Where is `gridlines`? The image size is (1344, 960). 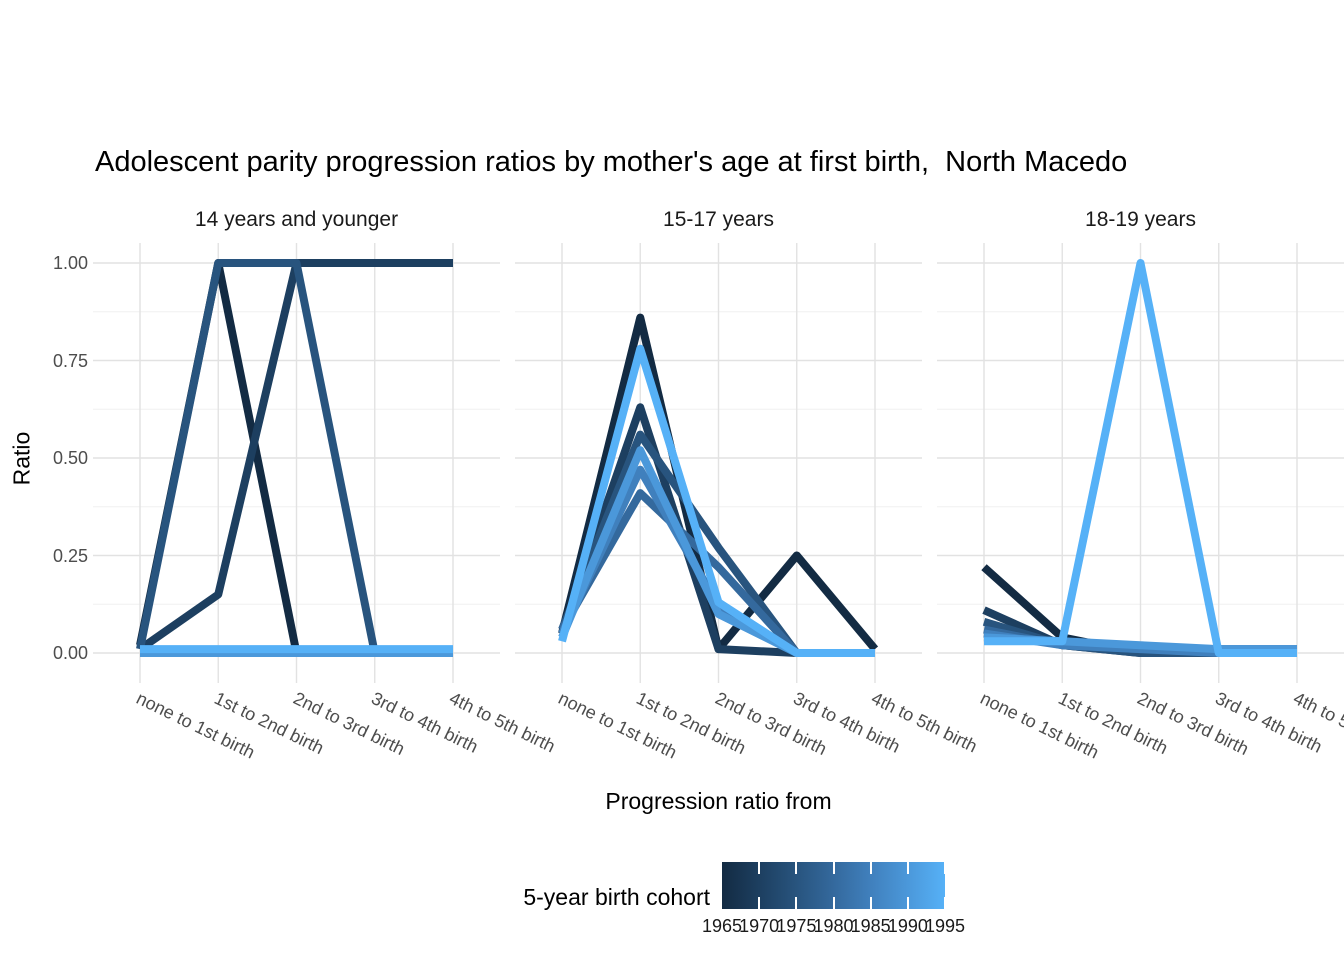
gridlines is located at coordinates (296, 463).